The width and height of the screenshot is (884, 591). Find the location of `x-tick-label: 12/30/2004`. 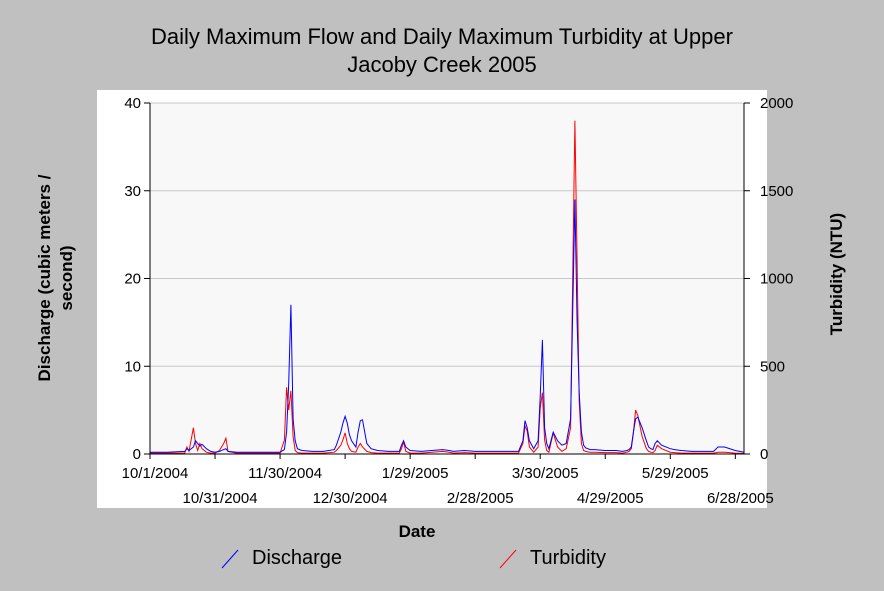

x-tick-label: 12/30/2004 is located at coordinates (350, 498).